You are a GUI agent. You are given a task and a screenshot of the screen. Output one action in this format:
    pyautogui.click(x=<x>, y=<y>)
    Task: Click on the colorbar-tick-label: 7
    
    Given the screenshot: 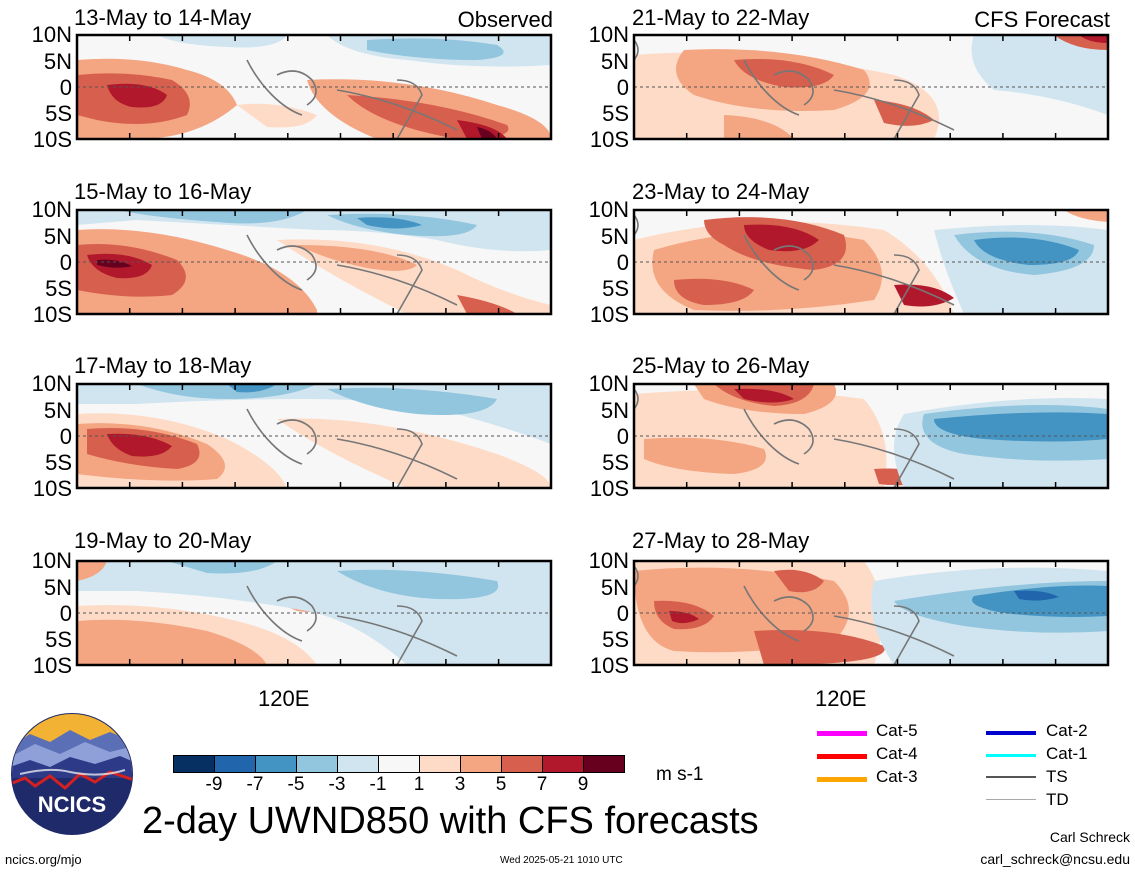 What is the action you would take?
    pyautogui.click(x=542, y=784)
    